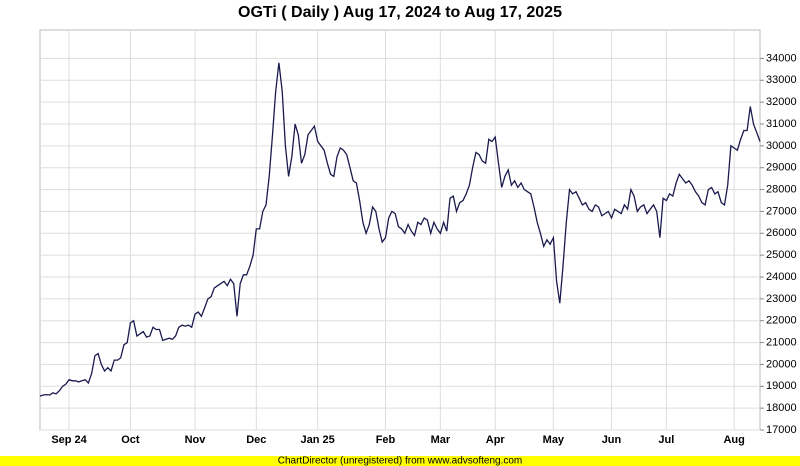 The image size is (800, 466). I want to click on x-tick-label: May, so click(554, 440).